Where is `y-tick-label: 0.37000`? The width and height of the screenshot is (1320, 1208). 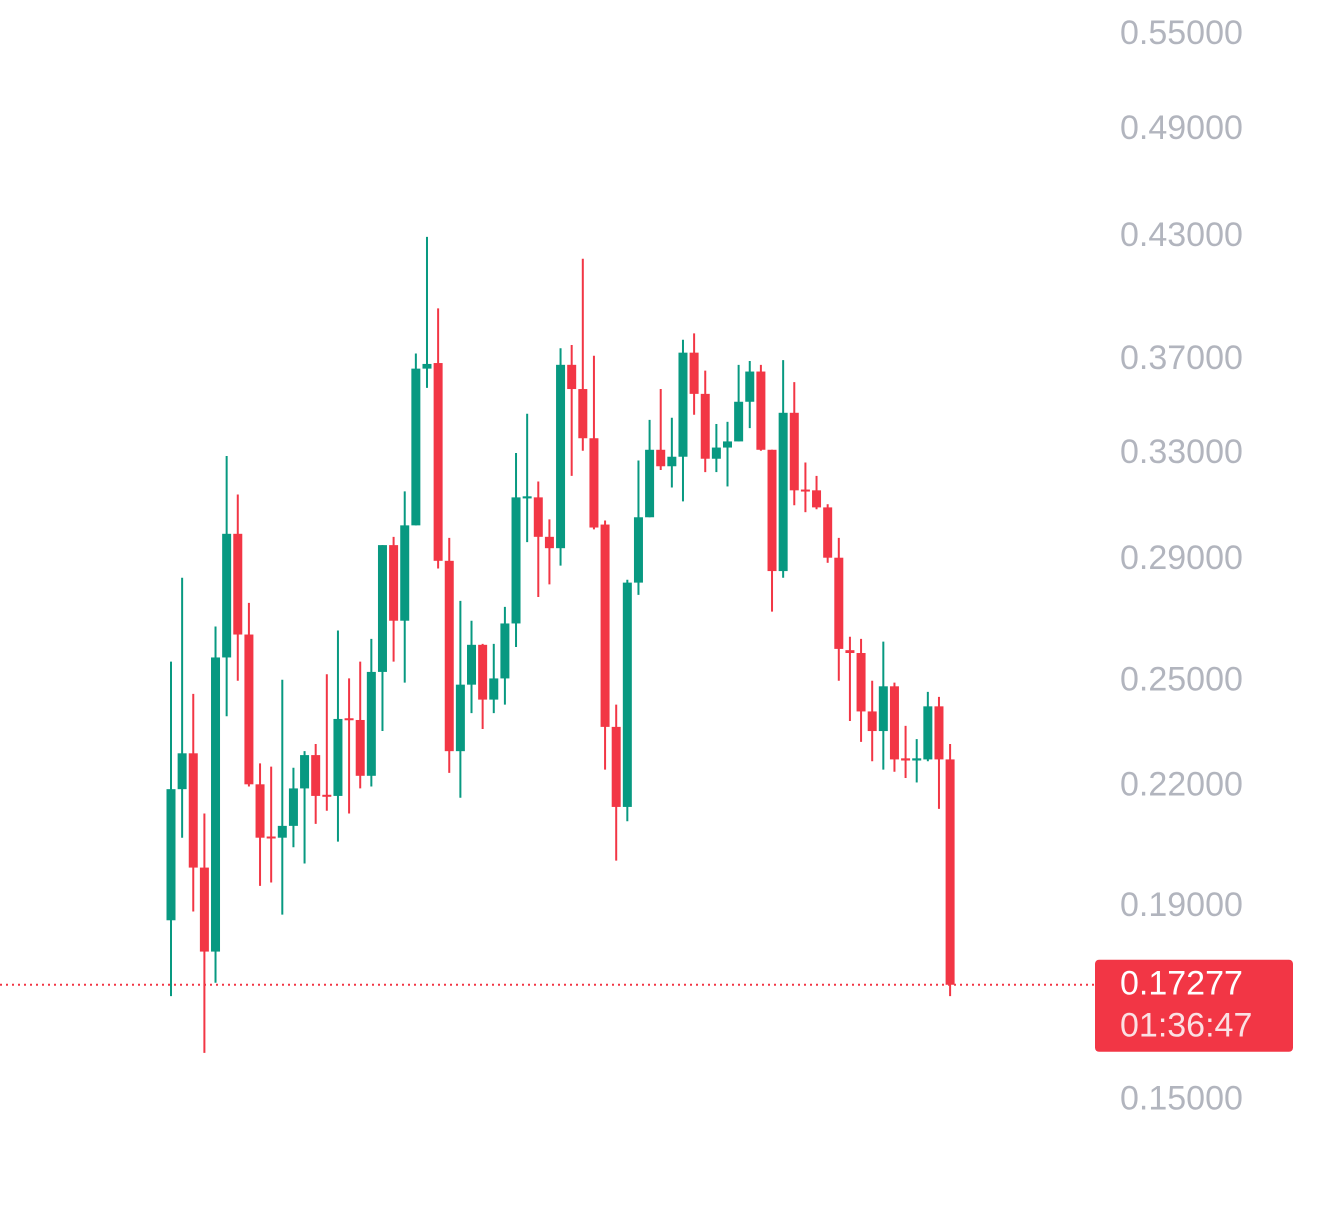 y-tick-label: 0.37000 is located at coordinates (1181, 358).